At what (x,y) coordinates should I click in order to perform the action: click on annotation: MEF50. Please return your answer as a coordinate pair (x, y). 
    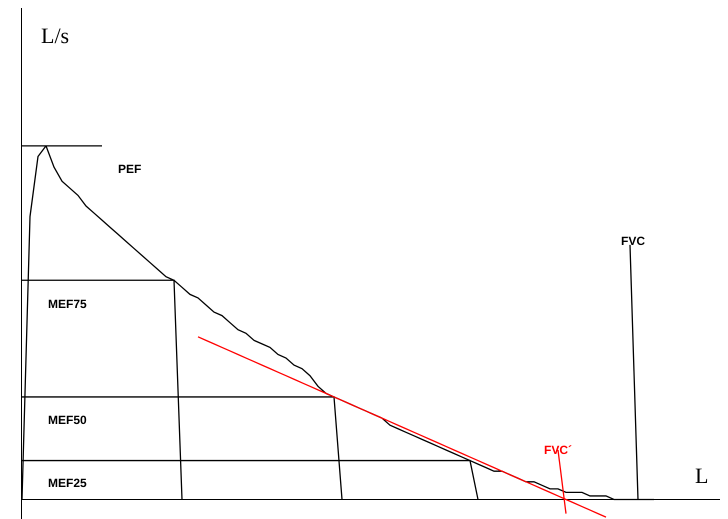
    Looking at the image, I should click on (68, 420).